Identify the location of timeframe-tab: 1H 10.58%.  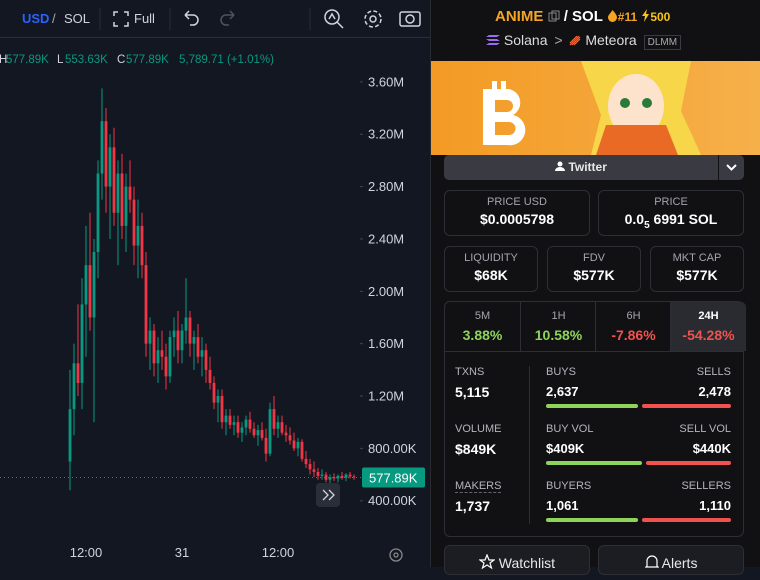
(558, 326).